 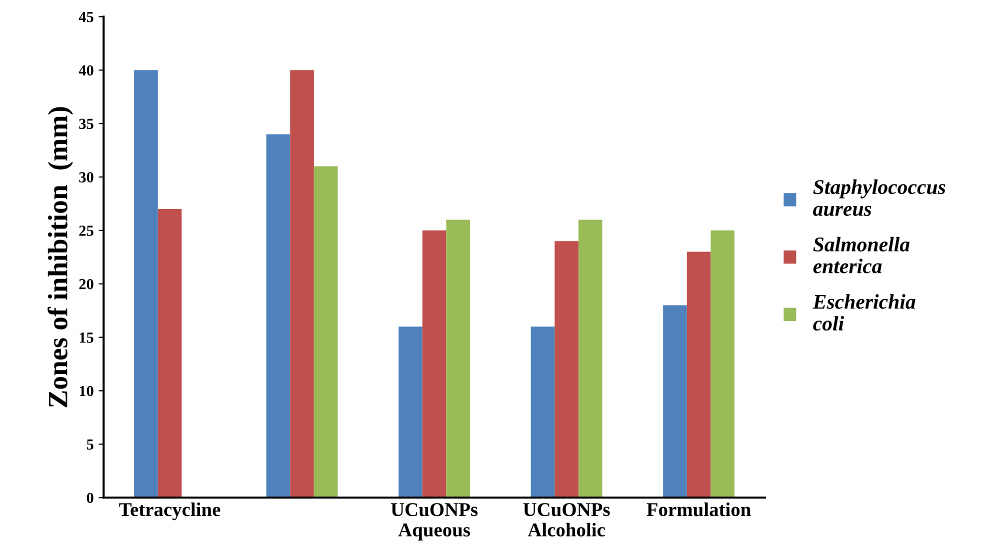 I want to click on x-tick-label: UCuONPs Alcoholic, so click(x=566, y=519).